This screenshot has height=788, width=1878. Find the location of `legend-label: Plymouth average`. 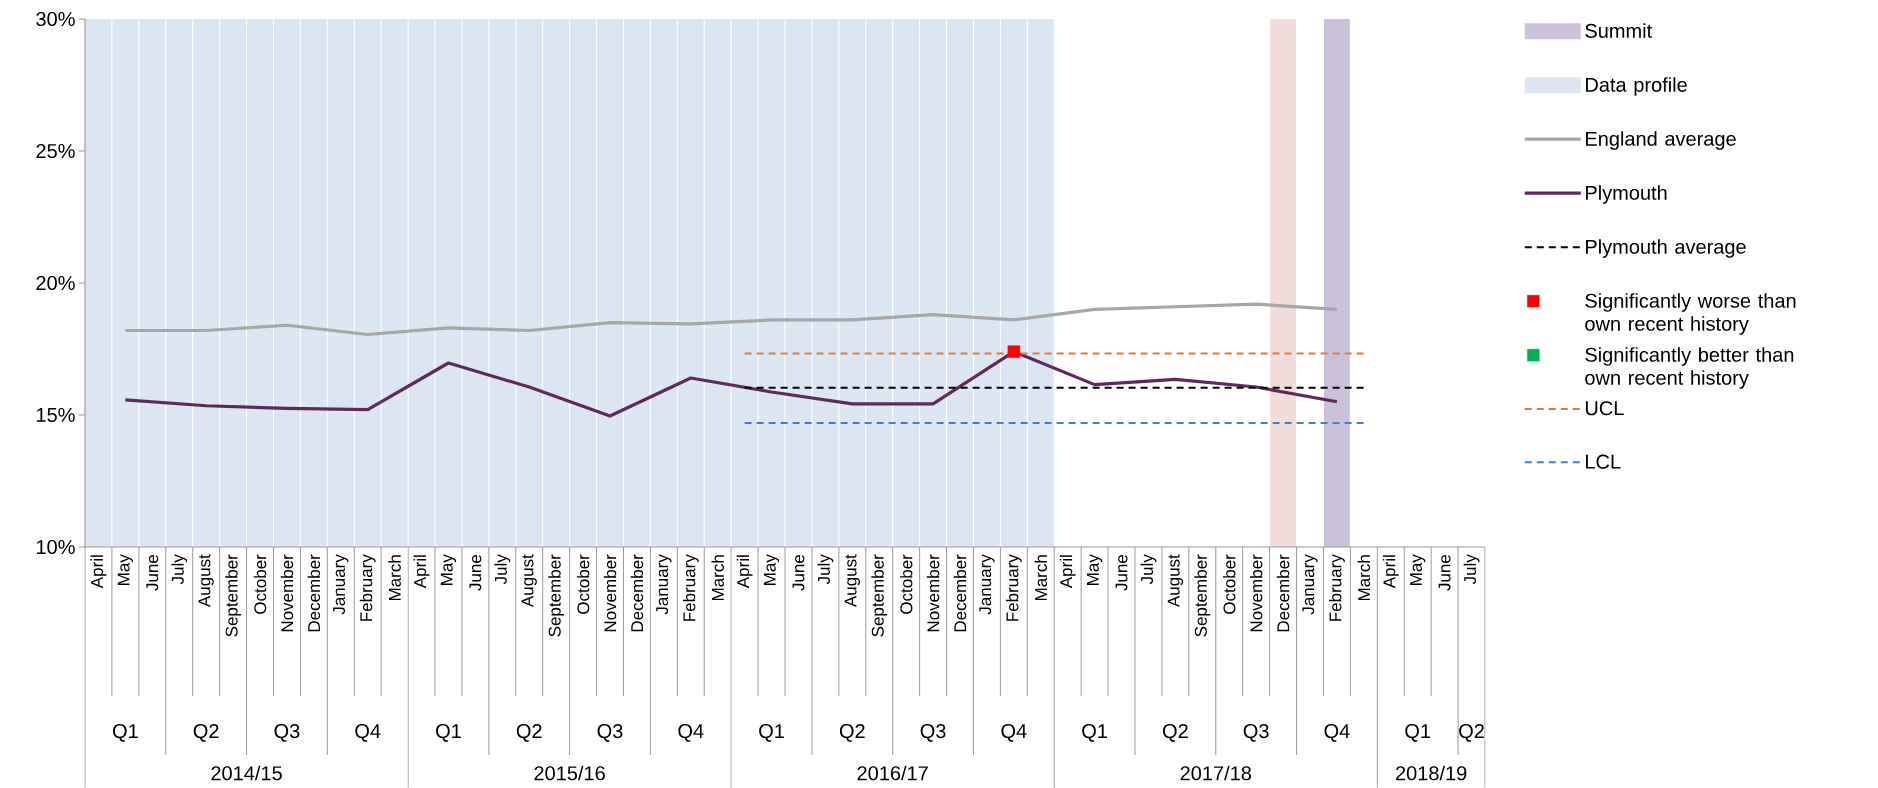

legend-label: Plymouth average is located at coordinates (1666, 248).